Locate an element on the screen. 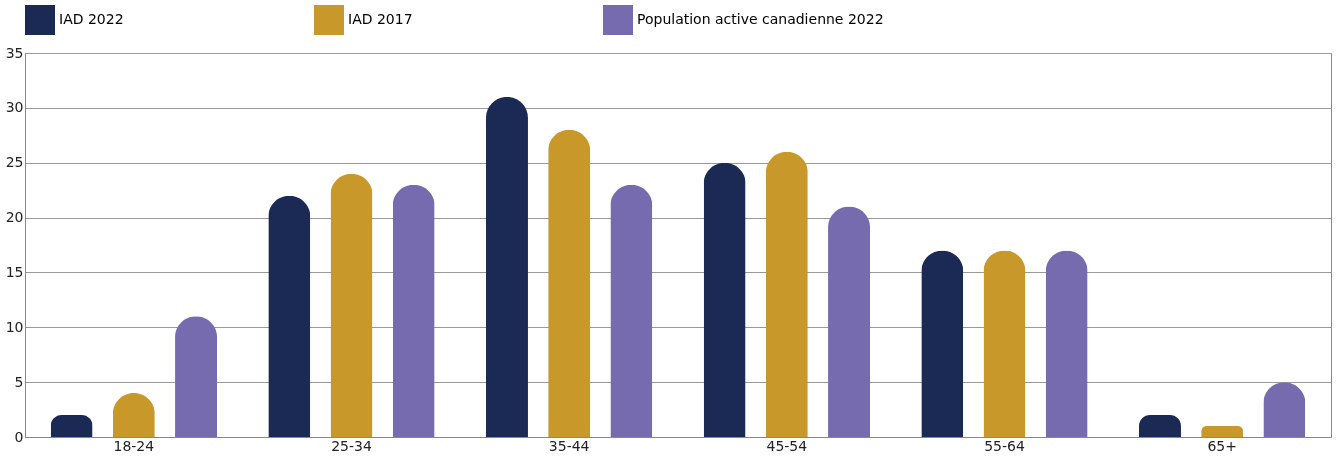  x-tick-label: 45-54 is located at coordinates (787, 445).